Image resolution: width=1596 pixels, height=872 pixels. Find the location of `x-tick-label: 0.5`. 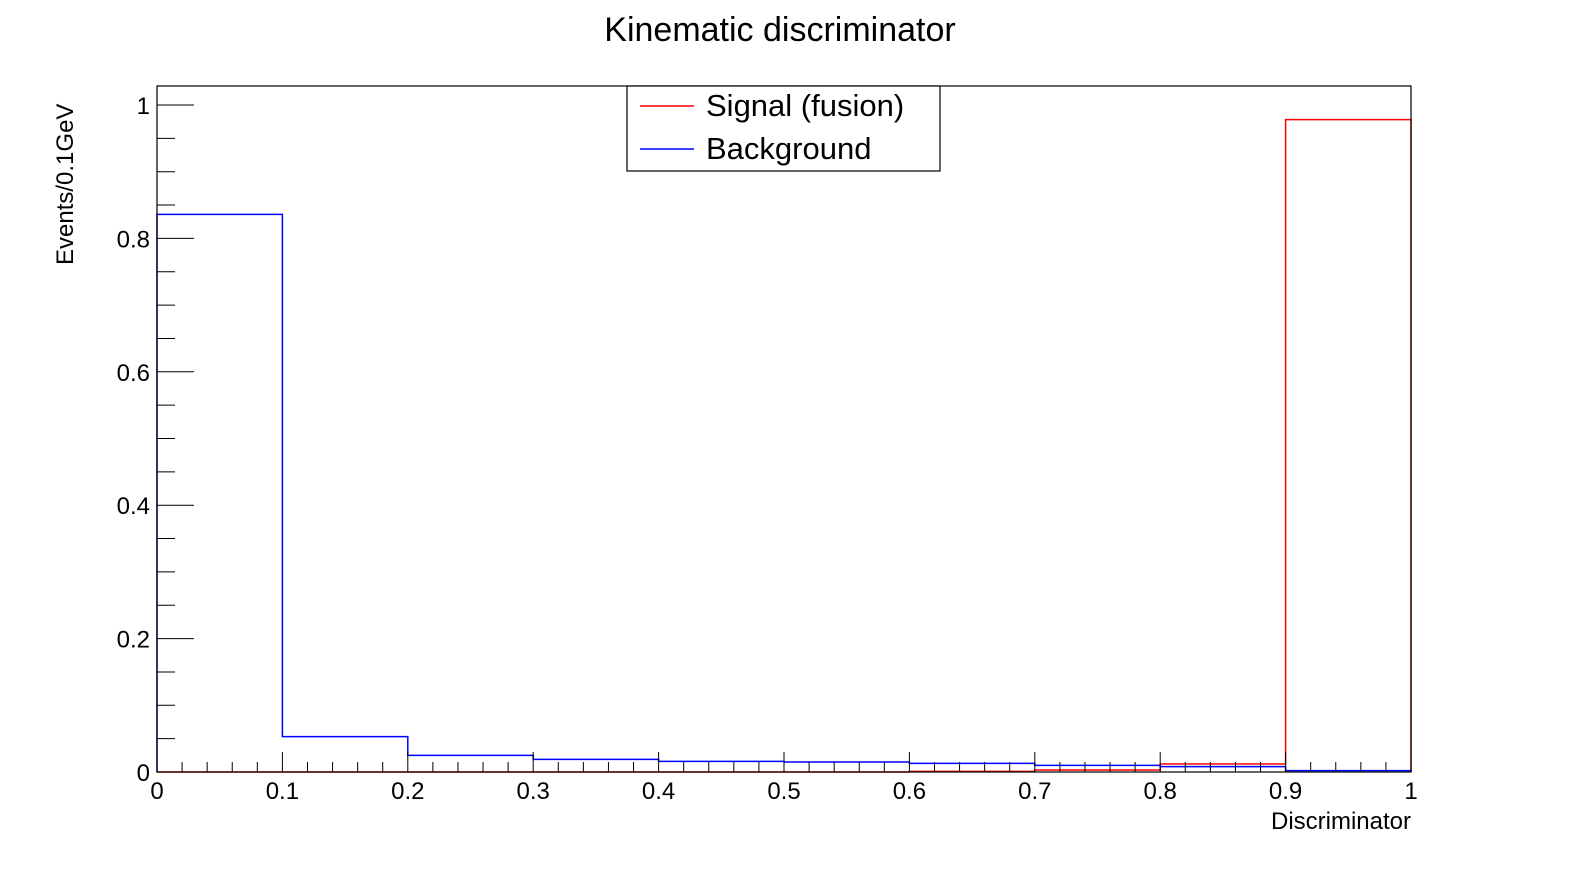

x-tick-label: 0.5 is located at coordinates (783, 791).